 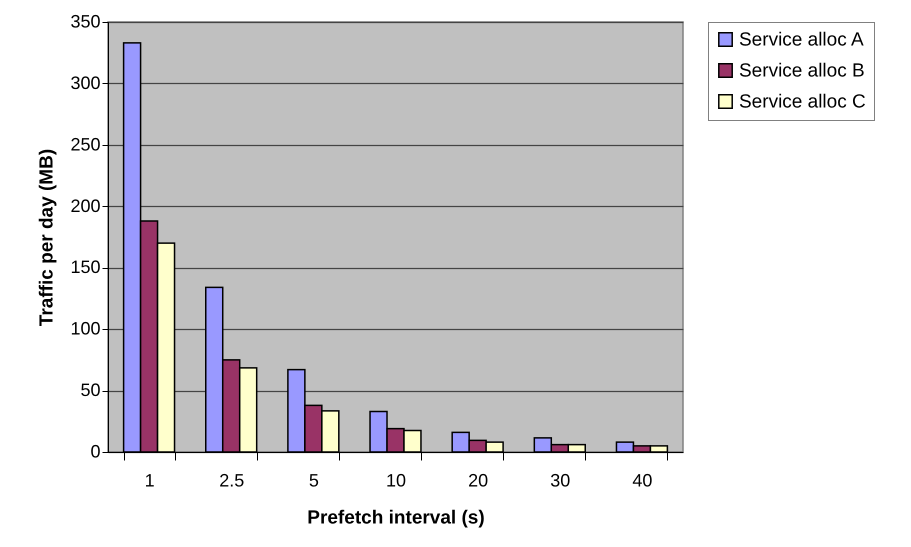 What do you see at coordinates (231, 480) in the screenshot?
I see `x-tick-label: 2.5` at bounding box center [231, 480].